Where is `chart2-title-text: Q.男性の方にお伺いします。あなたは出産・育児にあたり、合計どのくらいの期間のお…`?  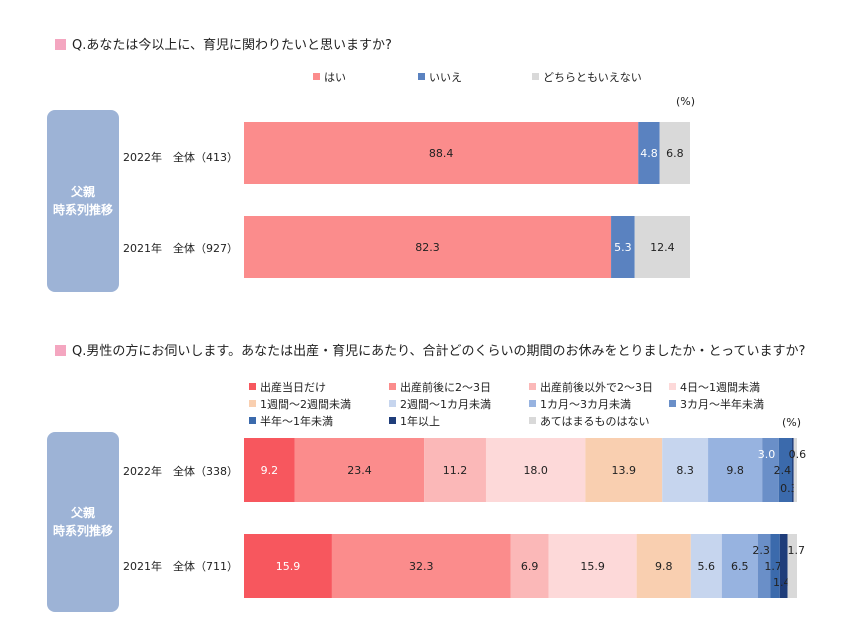
chart2-title-text: Q.男性の方にお伺いします。あなたは出産・育児にあたり、合計どのくらいの期間のお… is located at coordinates (439, 351).